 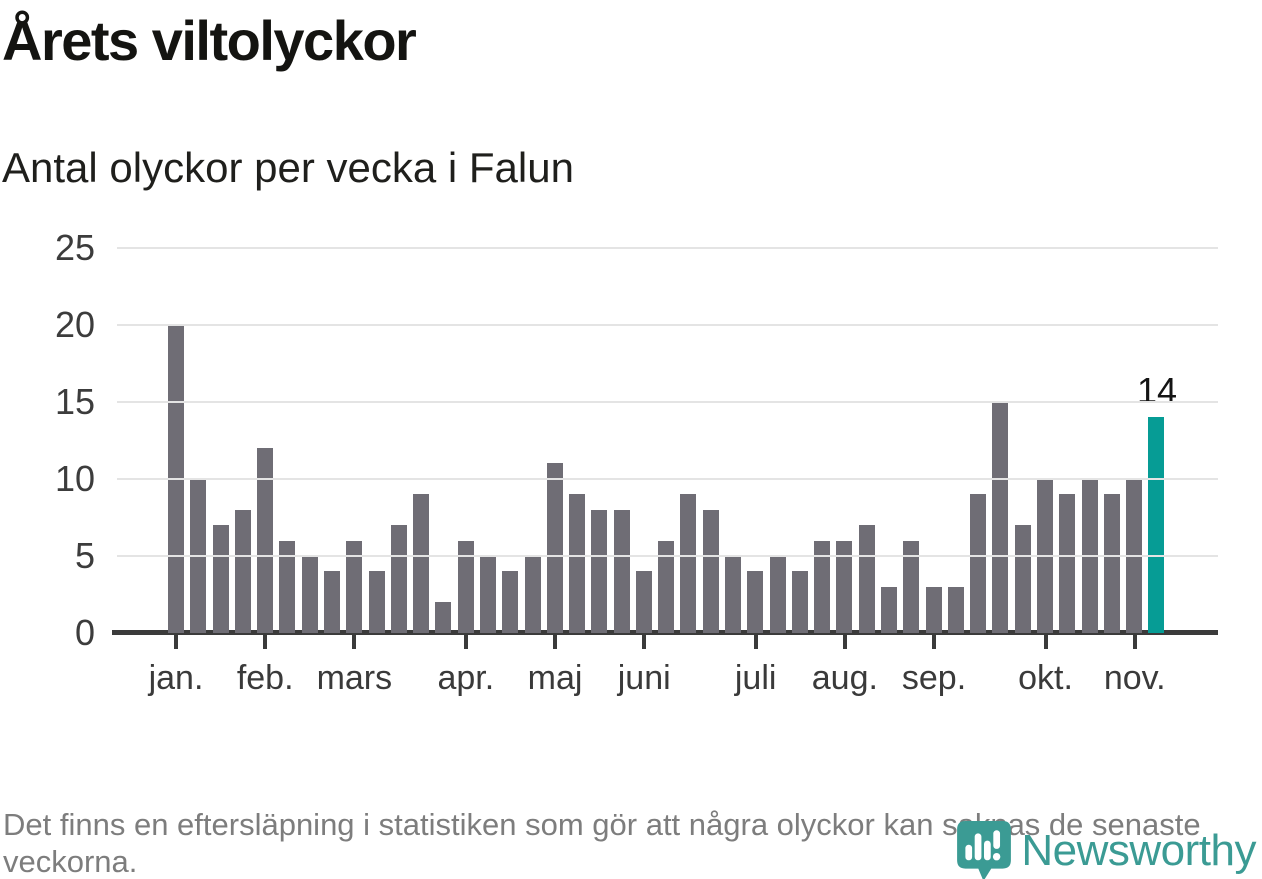 I want to click on x-axis-month-label: feb., so click(x=265, y=678).